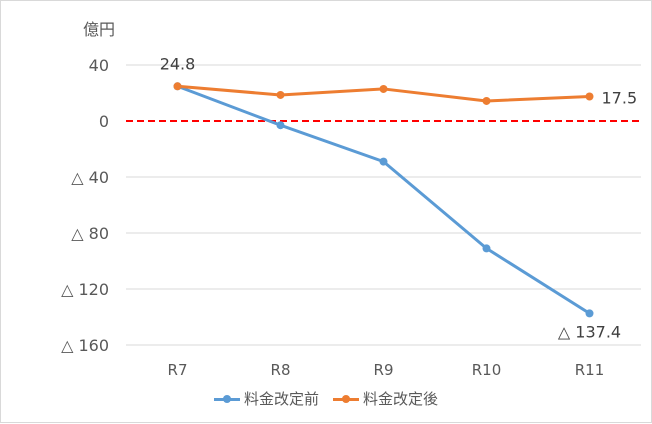  I want to click on y-tick-label: △ 160, so click(85, 345).